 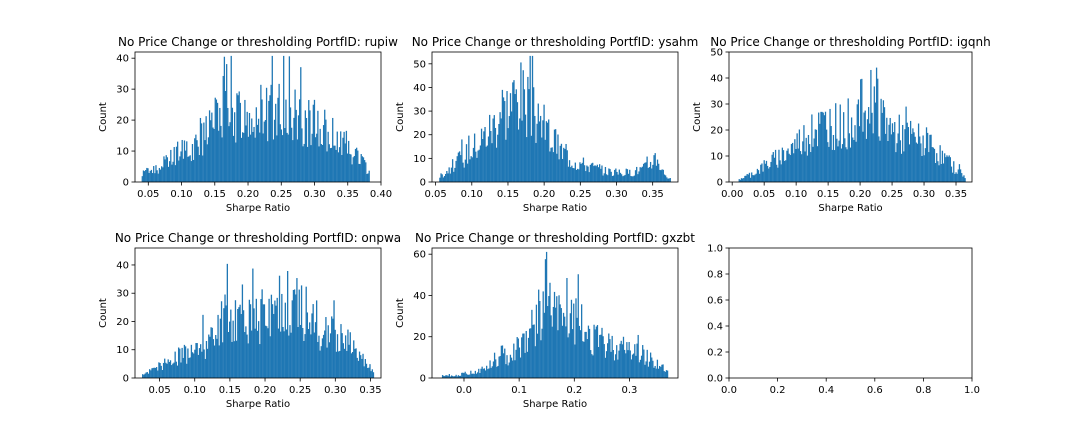 What do you see at coordinates (148, 194) in the screenshot?
I see `x-tick-label: 0.05` at bounding box center [148, 194].